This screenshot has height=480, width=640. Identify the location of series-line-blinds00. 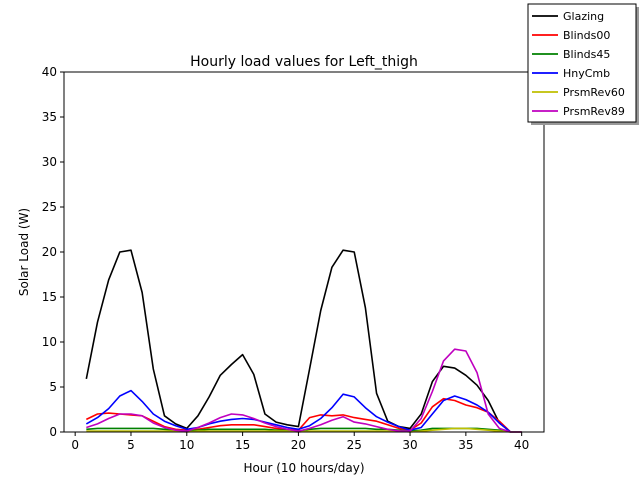
(303, 415).